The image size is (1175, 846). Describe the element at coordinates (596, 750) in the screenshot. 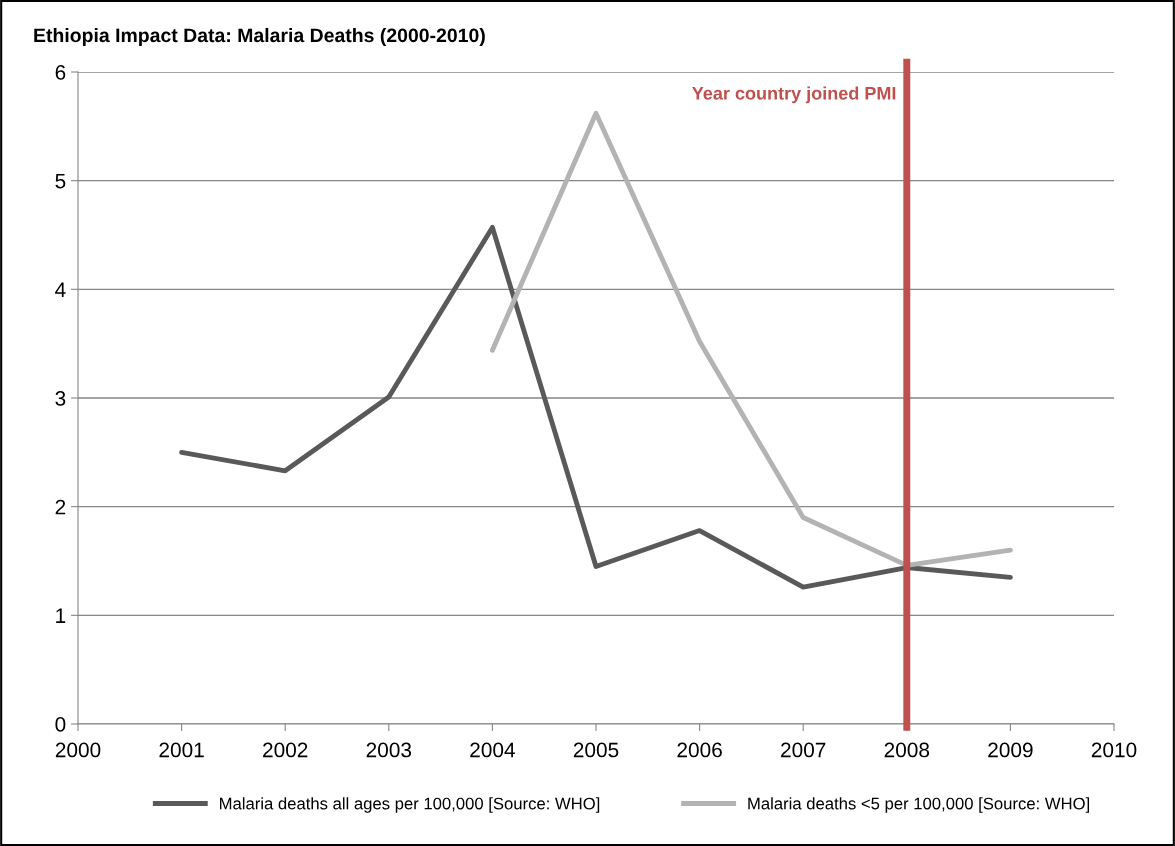

I see `x-tick-label: 2005` at that location.